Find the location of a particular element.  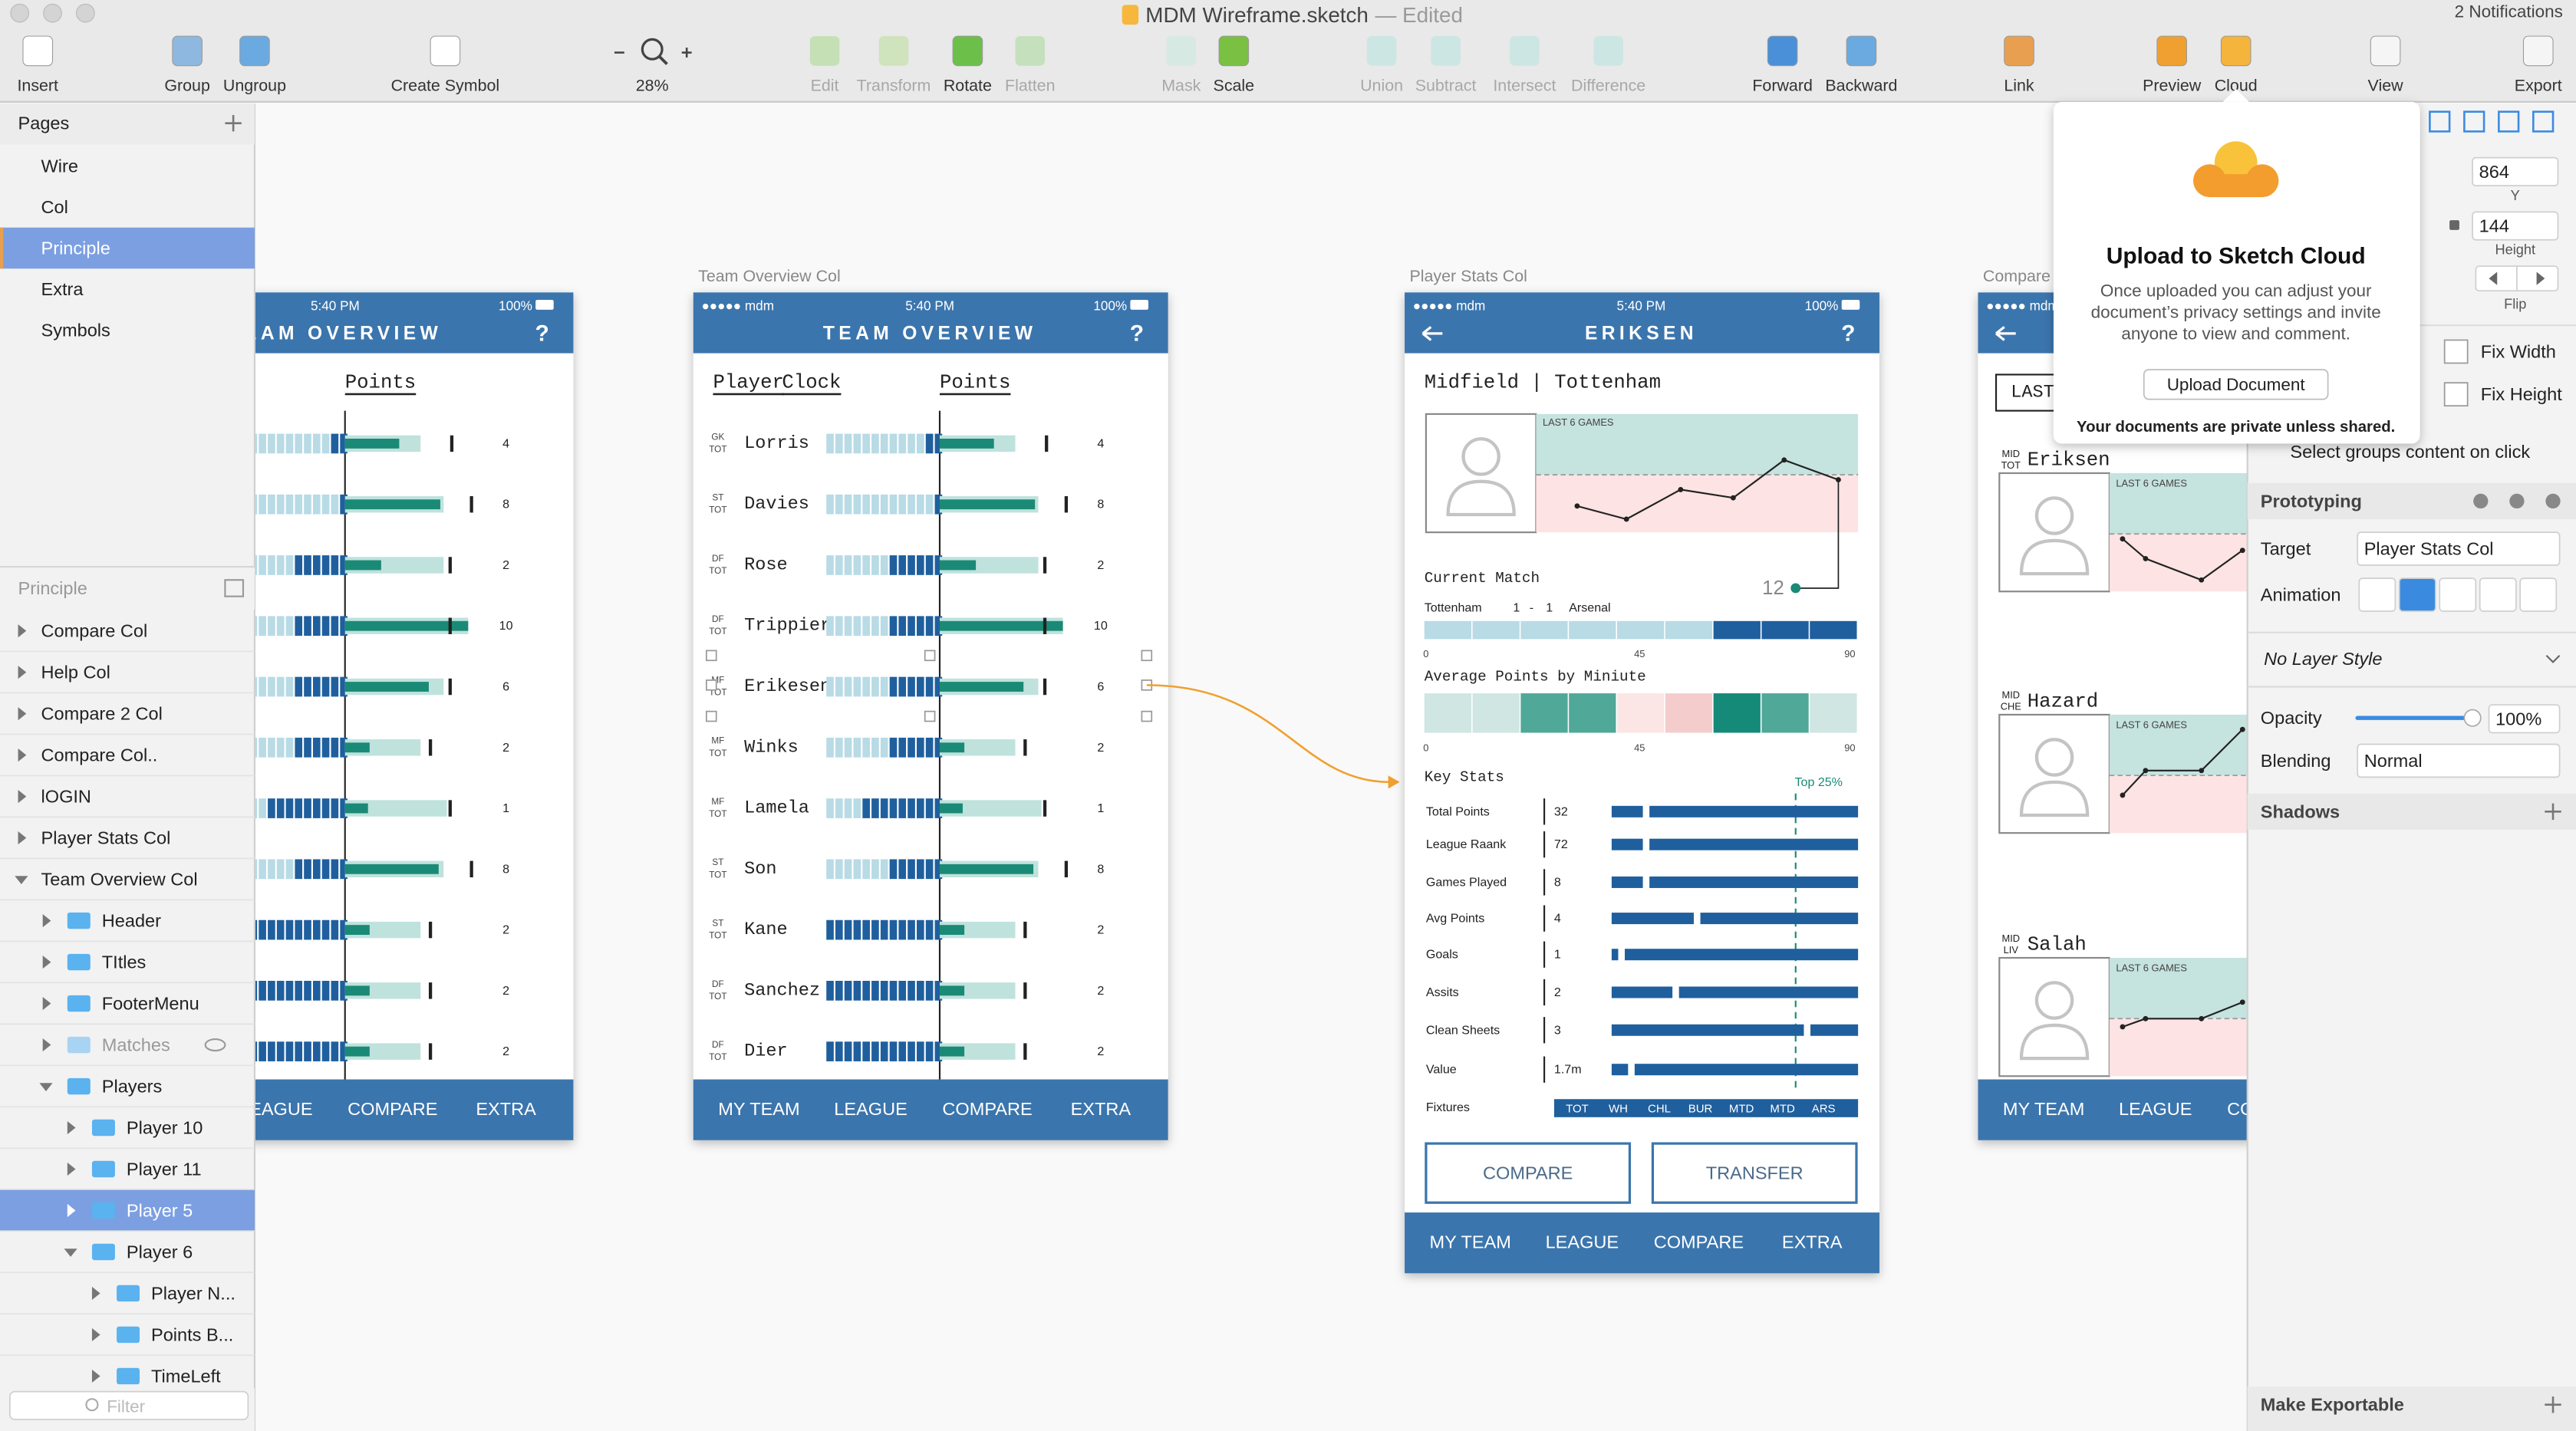

toolbar-item: Ungroup is located at coordinates (254, 64).